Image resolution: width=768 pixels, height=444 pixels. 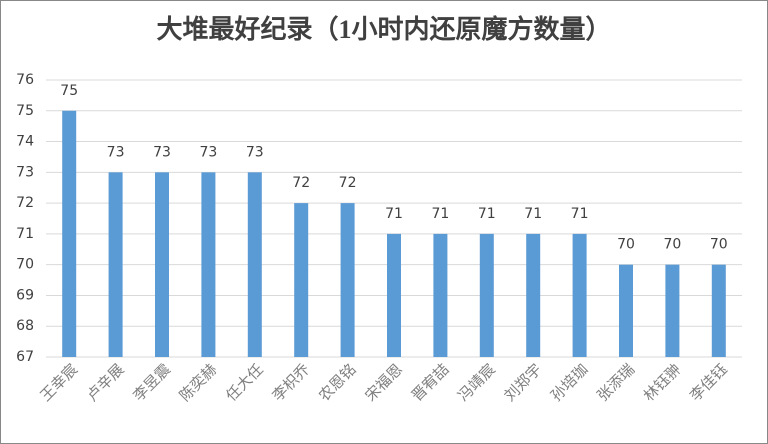 What do you see at coordinates (25, 80) in the screenshot?
I see `y-tick-label: 76` at bounding box center [25, 80].